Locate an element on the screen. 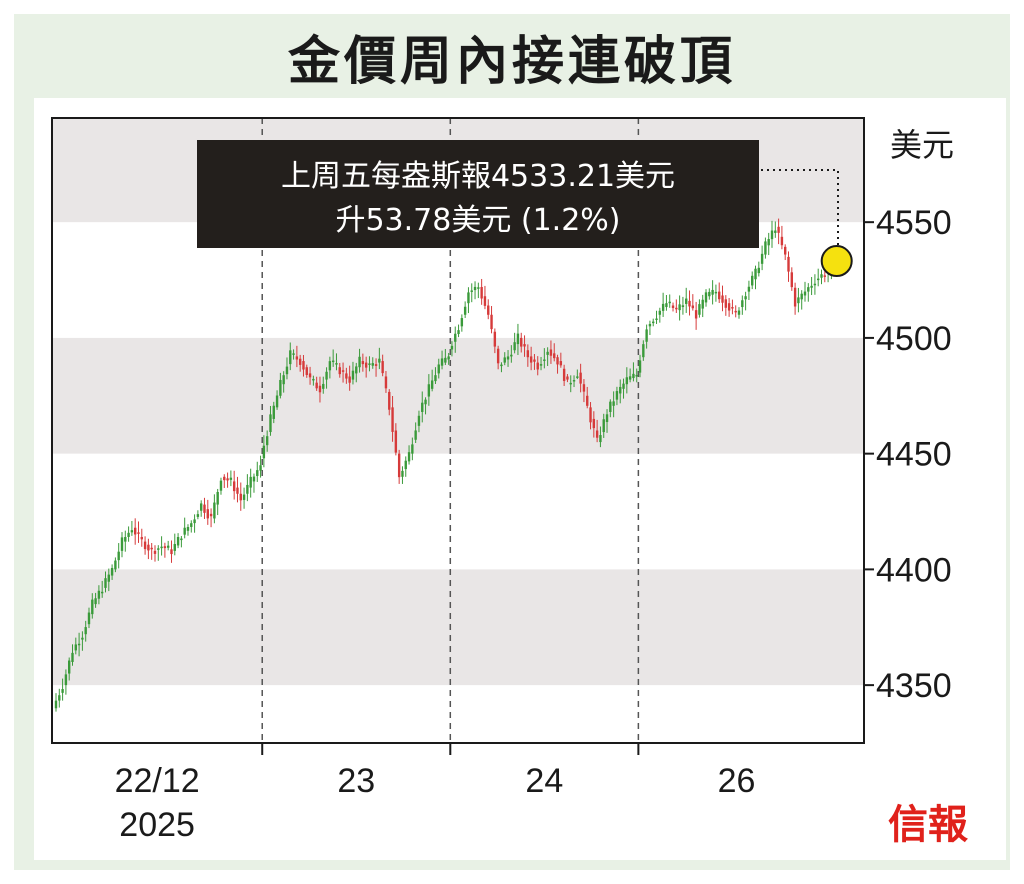 Image resolution: width=1024 pixels, height=884 pixels. x-axis: 22/12 2025 23 24 26 is located at coordinates (435, 793).